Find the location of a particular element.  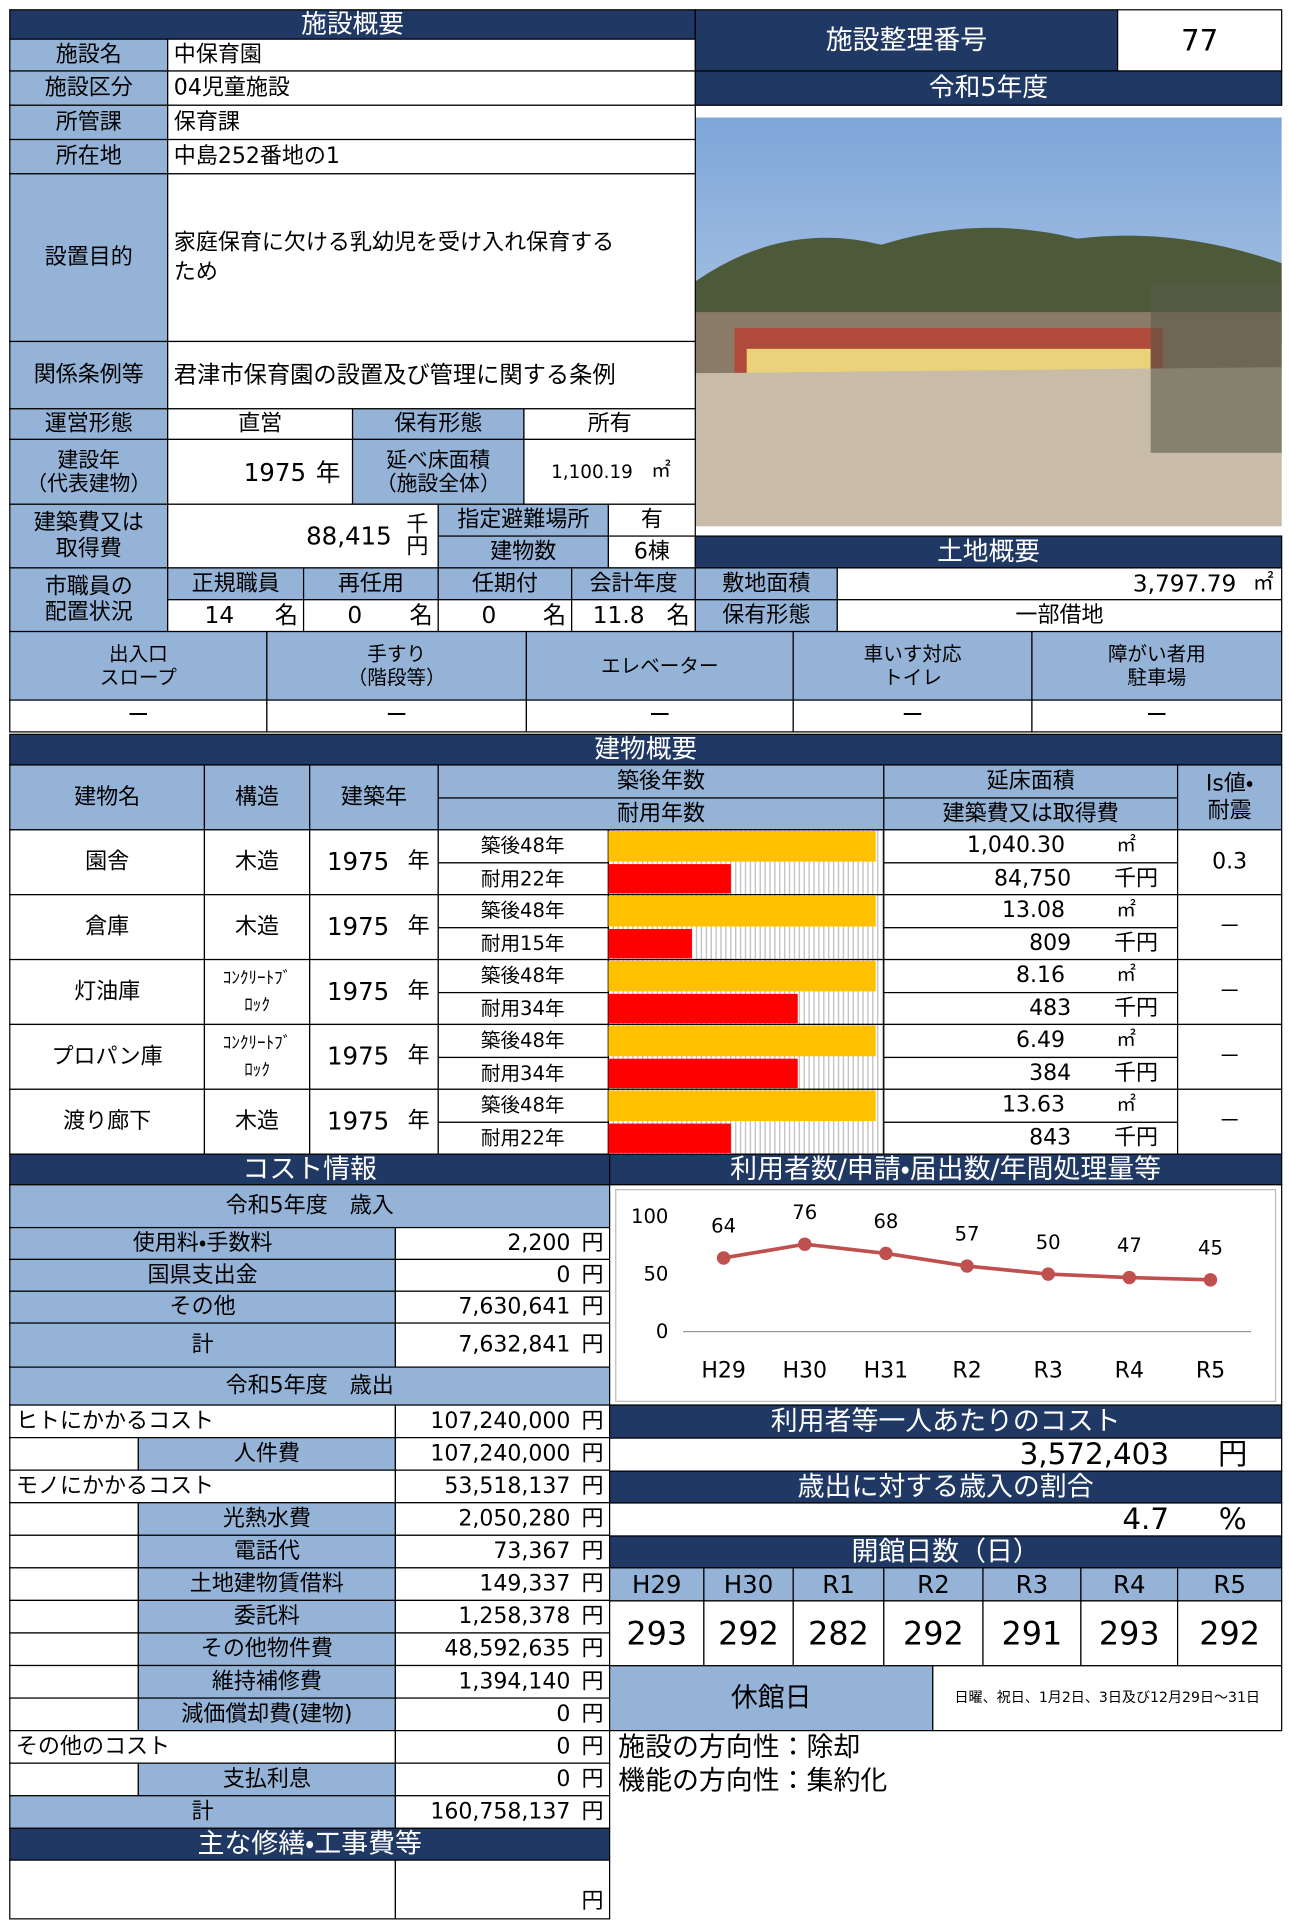

amount: 149,337 is located at coordinates (524, 1584).